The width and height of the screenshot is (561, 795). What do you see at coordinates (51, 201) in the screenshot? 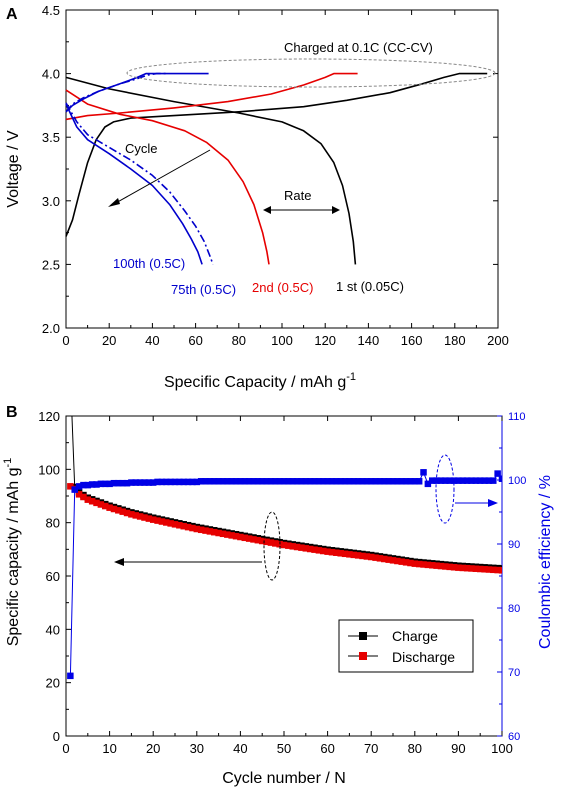
I see `plot-a-ytick-label: 3.0` at bounding box center [51, 201].